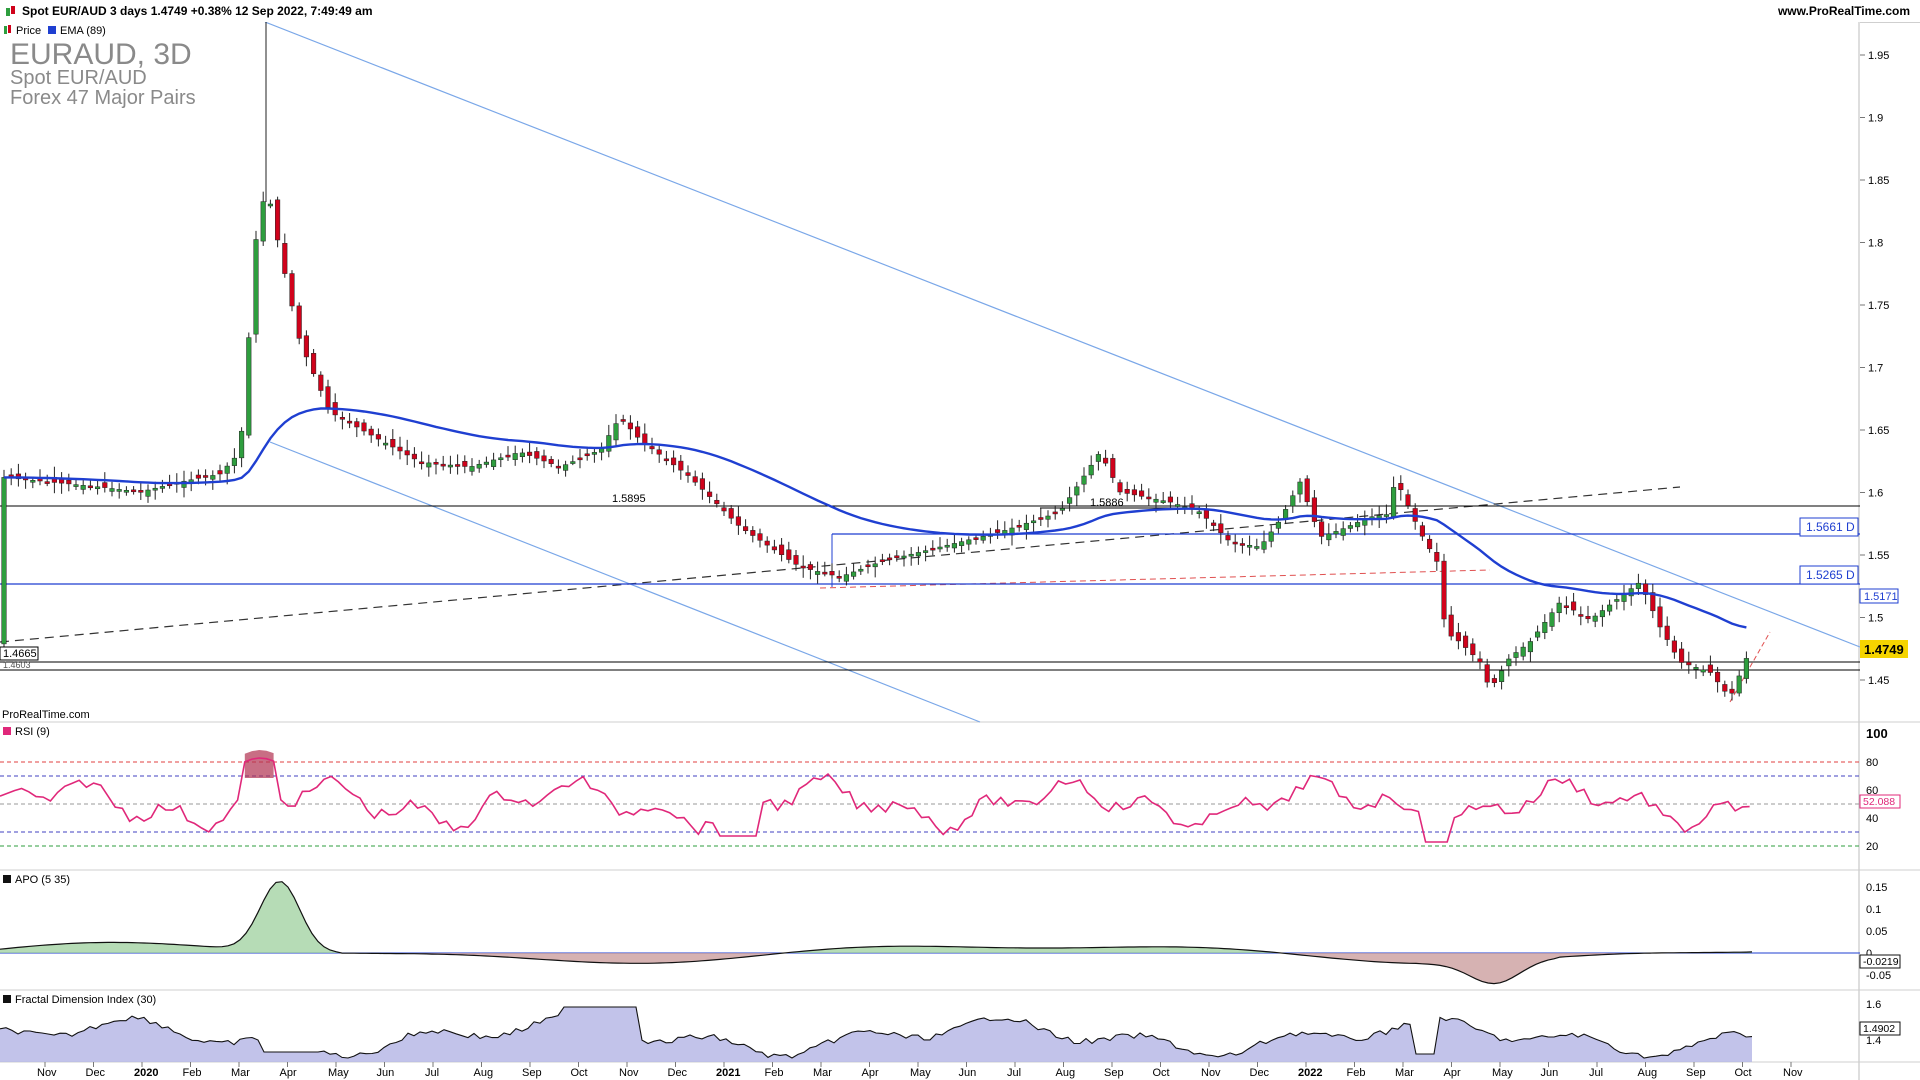 Image resolution: width=1920 pixels, height=1080 pixels. What do you see at coordinates (1877, 733) in the screenshot?
I see `rsi-tick-label: 100` at bounding box center [1877, 733].